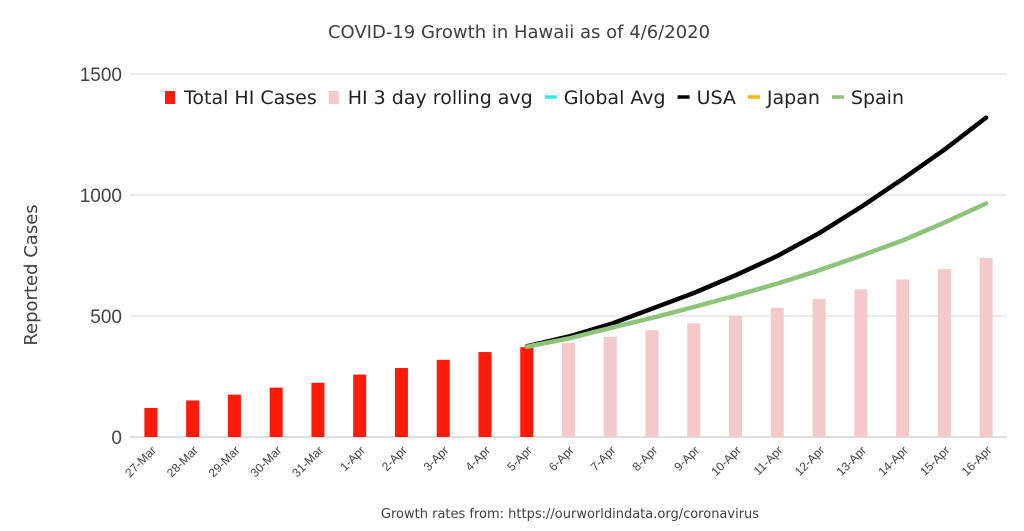 This screenshot has height=531, width=1024. Describe the element at coordinates (234, 415) in the screenshot. I see `bar-total-hi-cases-29-Mar` at that location.